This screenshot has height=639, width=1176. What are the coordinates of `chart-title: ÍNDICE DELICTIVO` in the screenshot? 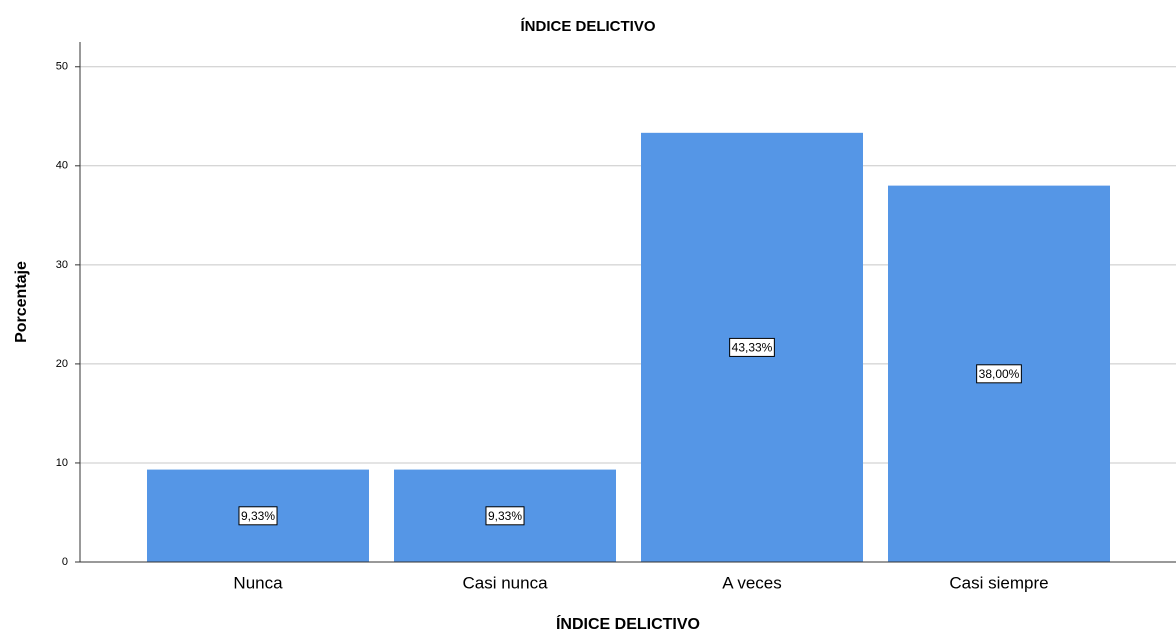 It's located at (587, 26).